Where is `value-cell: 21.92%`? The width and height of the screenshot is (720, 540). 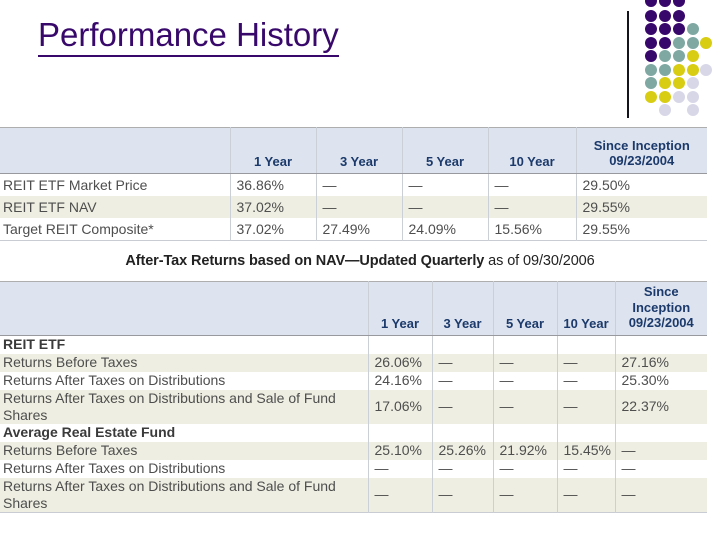
value-cell: 21.92% is located at coordinates (524, 450).